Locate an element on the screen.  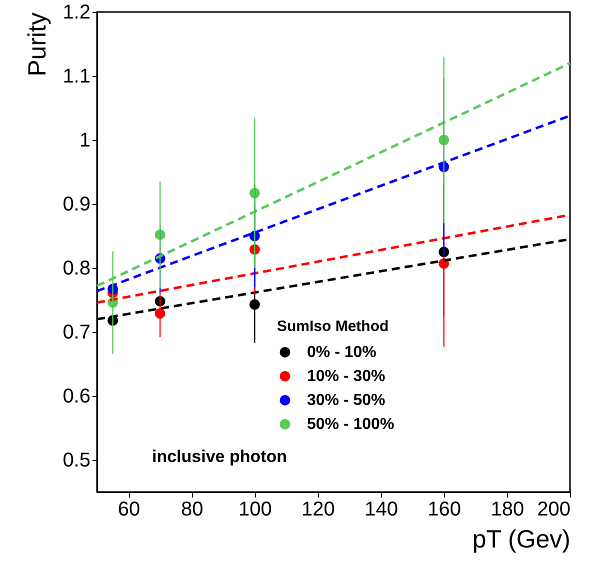
y-tick-label: 1.1 is located at coordinates (76, 77).